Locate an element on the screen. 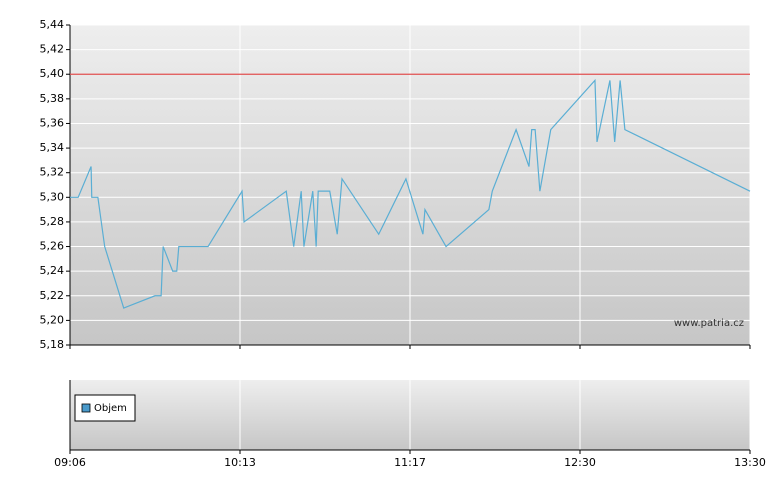 Image resolution: width=780 pixels, height=494 pixels. y-tick-label: 5,18 is located at coordinates (52, 344).